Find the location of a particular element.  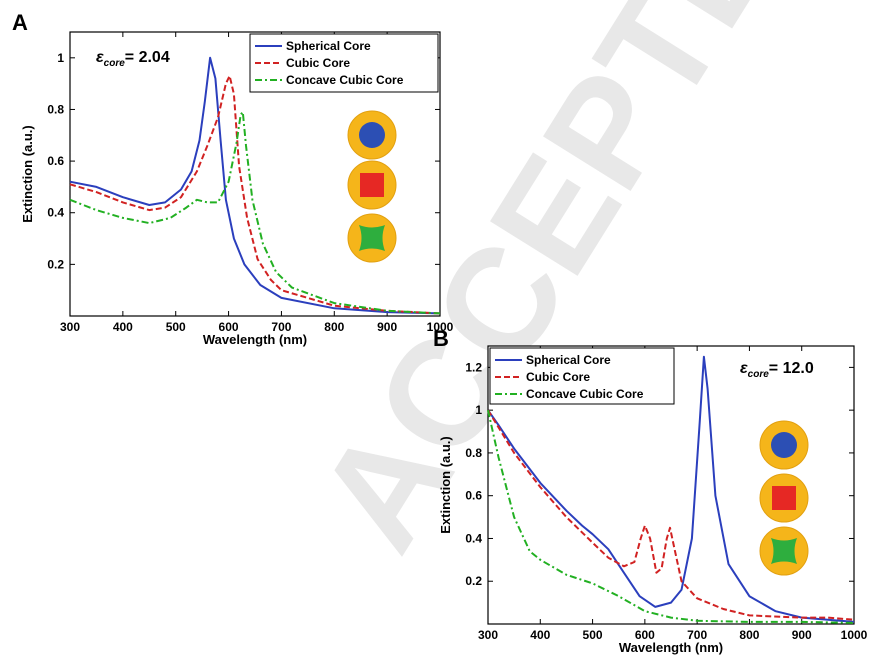

series-line-cubic-core is located at coordinates (671, 515).